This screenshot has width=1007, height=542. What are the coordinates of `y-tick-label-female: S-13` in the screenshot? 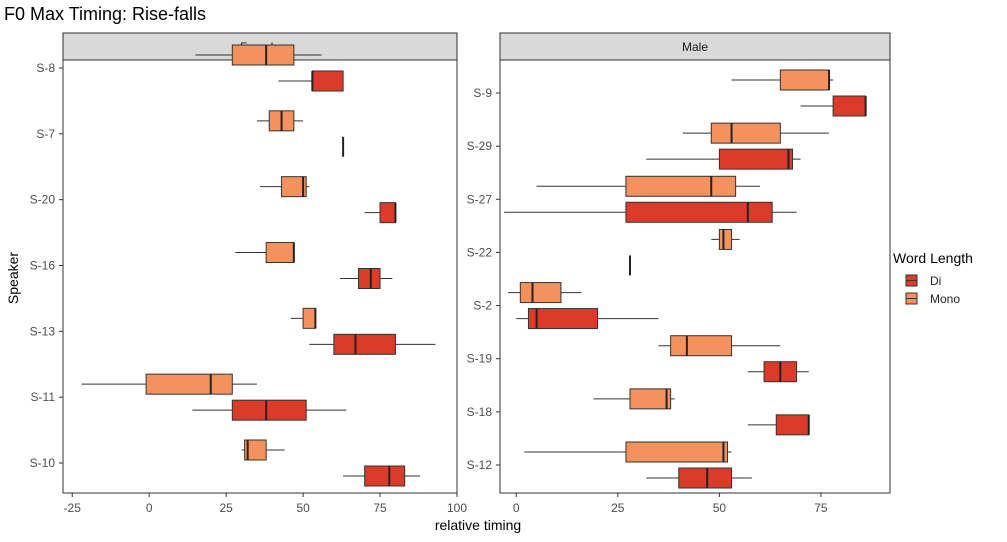 It's located at (43, 331).